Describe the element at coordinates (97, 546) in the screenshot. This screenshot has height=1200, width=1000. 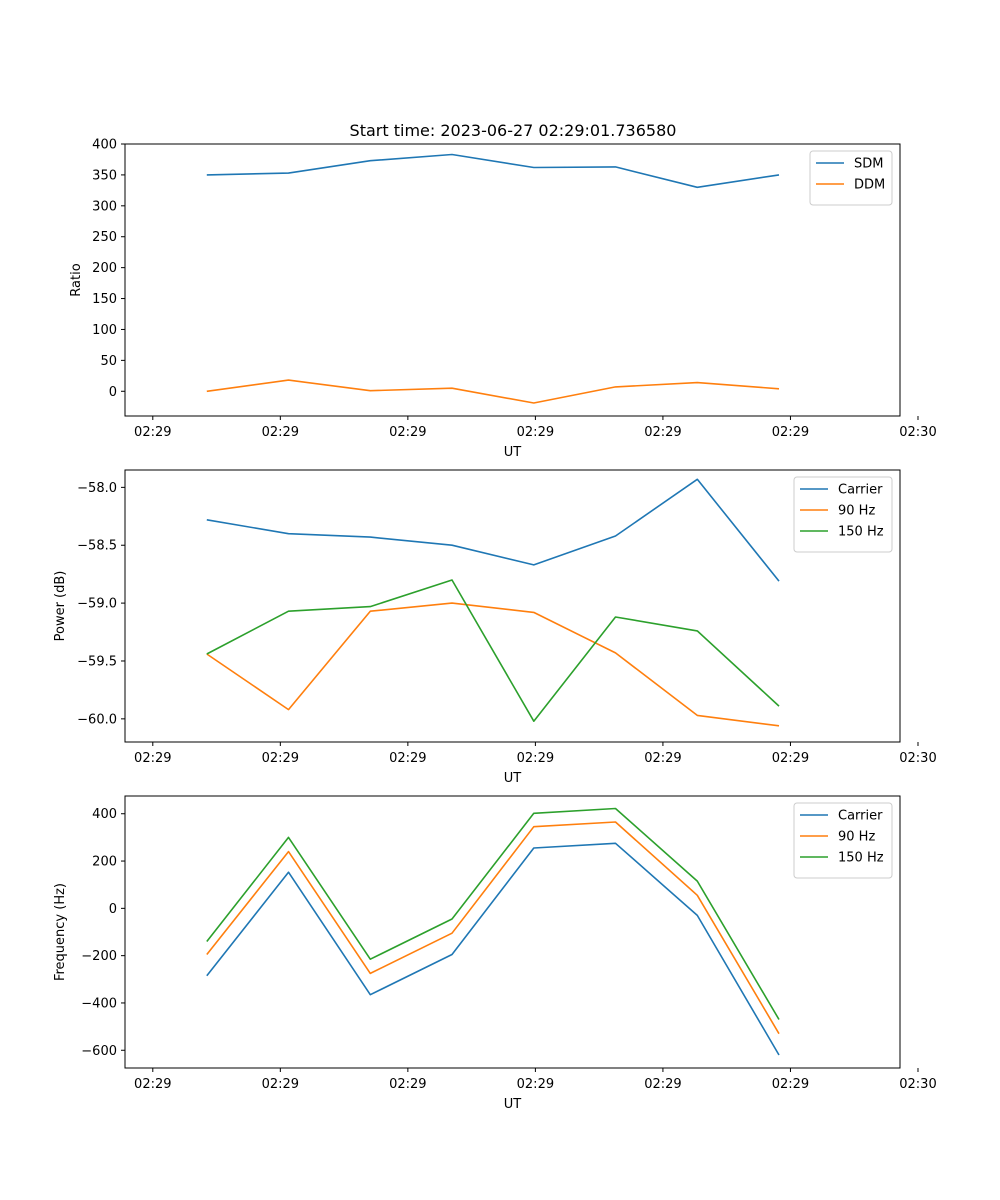
I see `y-tick-label: −58.5` at that location.